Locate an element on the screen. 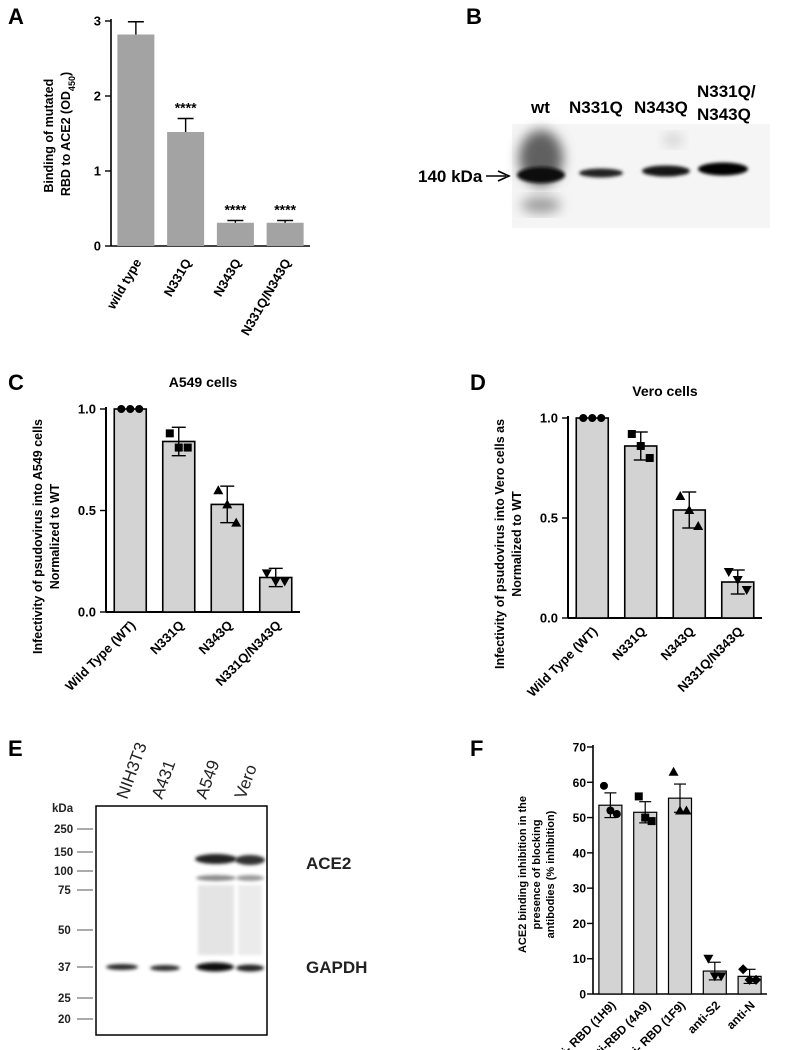 Image resolution: width=797 pixels, height=1050 pixels. blot-e-ace2-band-a549 is located at coordinates (216, 859).